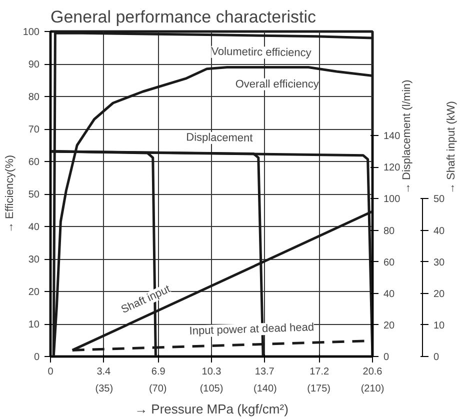 The image size is (466, 419). I want to click on x-axis-title: → Pressure MPa (kgf/cm²), so click(211, 409).